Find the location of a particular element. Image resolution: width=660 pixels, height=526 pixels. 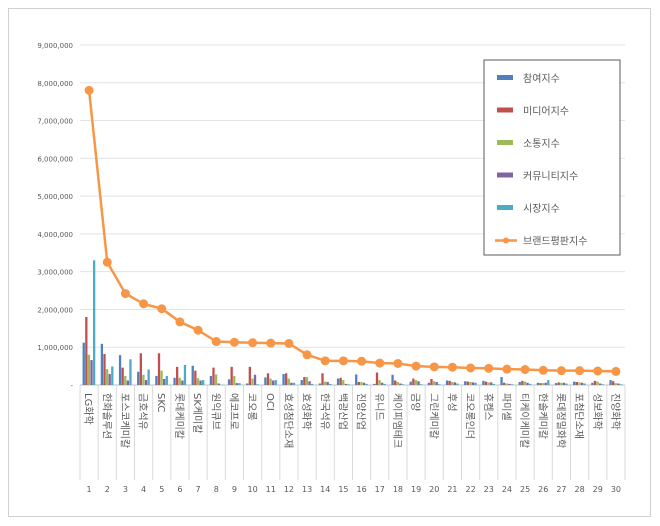

y-tick-label: 3,000,000 is located at coordinates (55, 273).